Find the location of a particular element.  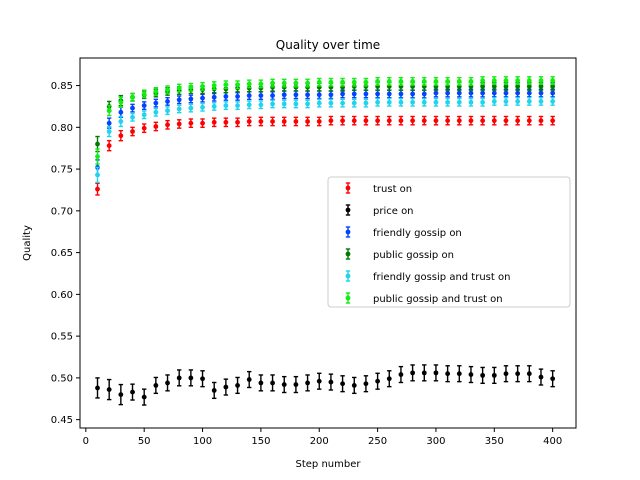

y-tick-label: 0.55 is located at coordinates (62, 337).